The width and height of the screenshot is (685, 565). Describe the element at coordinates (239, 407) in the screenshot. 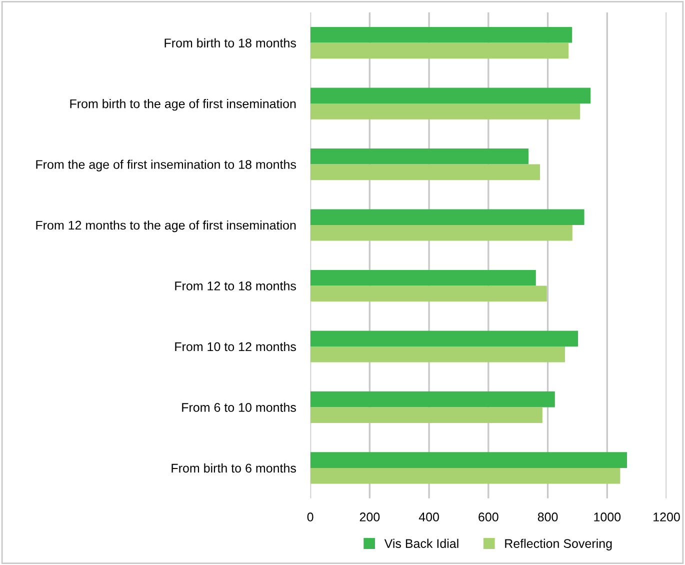

I see `y-tick-label: From 6 to 10 months` at that location.